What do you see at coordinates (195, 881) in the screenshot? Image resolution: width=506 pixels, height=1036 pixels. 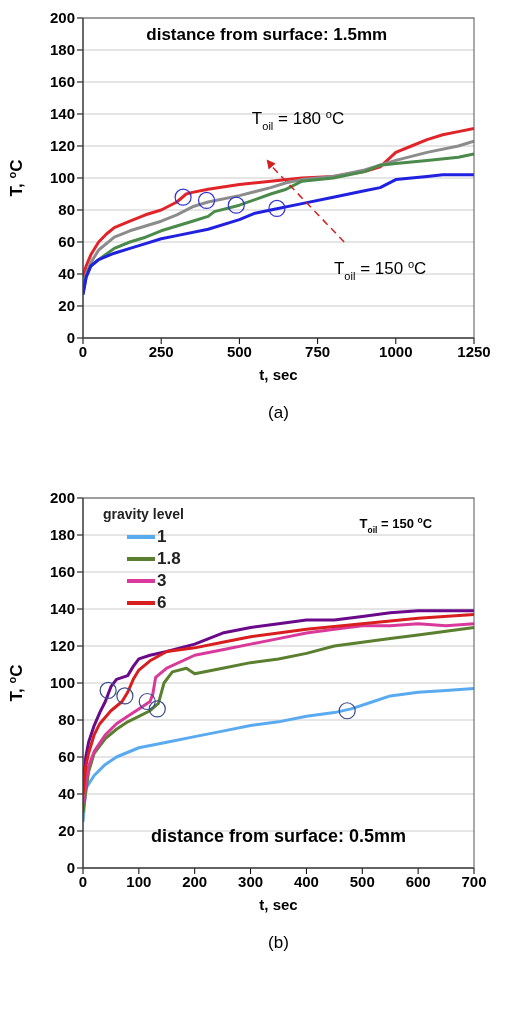 I see `x-tick-label: 200` at bounding box center [195, 881].